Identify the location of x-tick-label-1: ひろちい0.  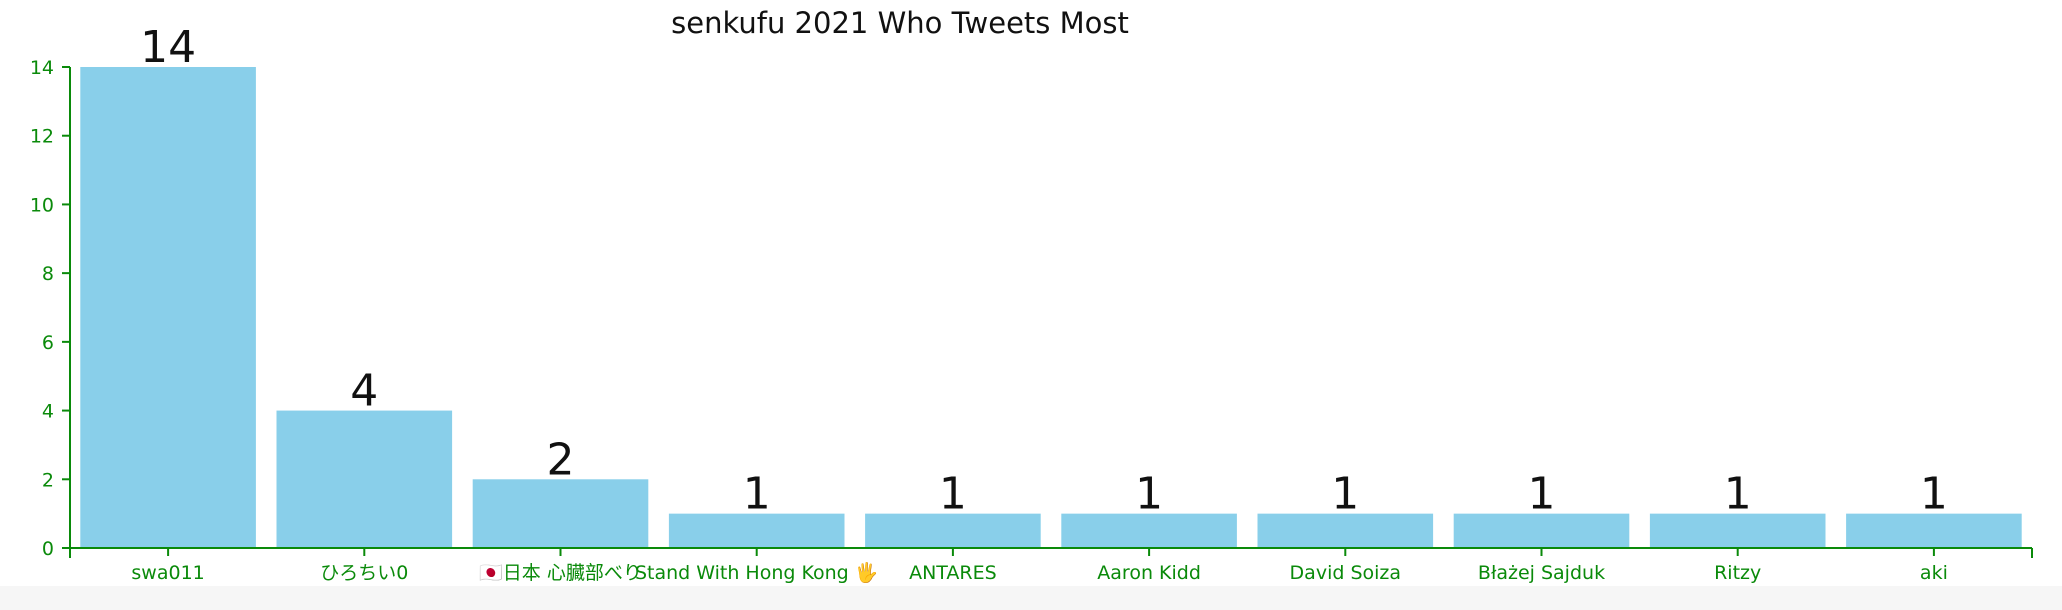
(364, 573).